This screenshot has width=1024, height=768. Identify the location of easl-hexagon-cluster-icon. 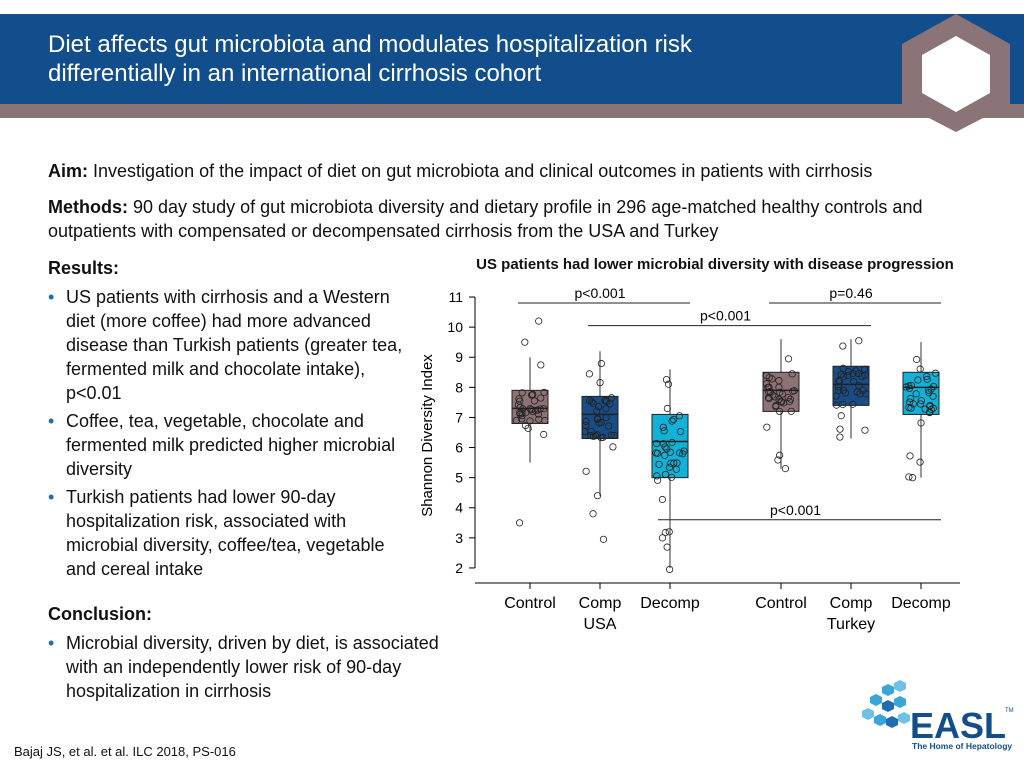
(886, 704).